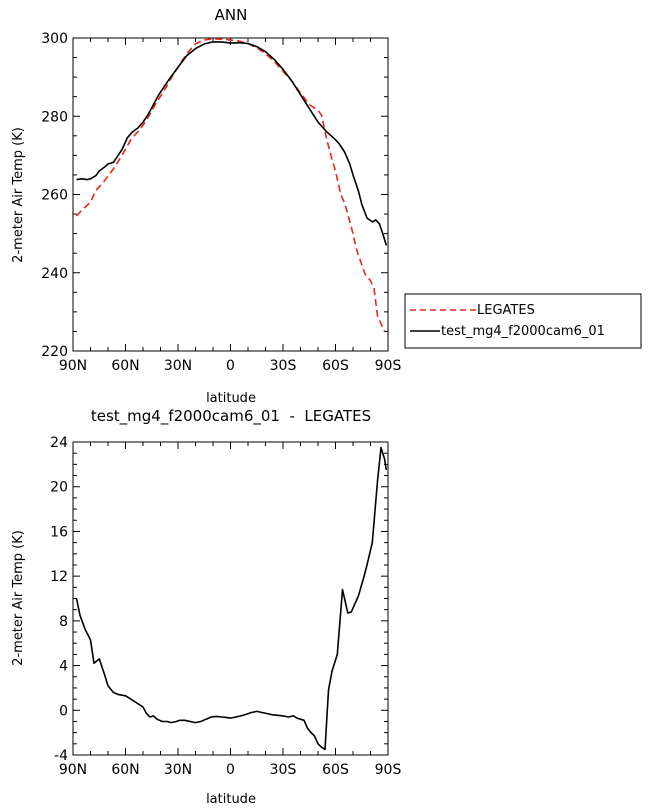 The image size is (648, 810). I want to click on legend: LEGATES test_mg4_f2000cam6_01, so click(523, 321).